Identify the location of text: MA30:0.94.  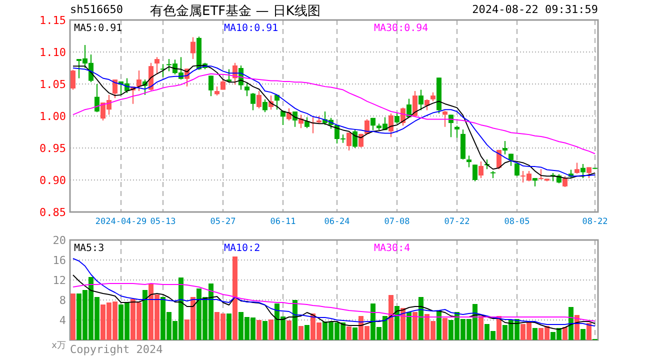
(401, 28).